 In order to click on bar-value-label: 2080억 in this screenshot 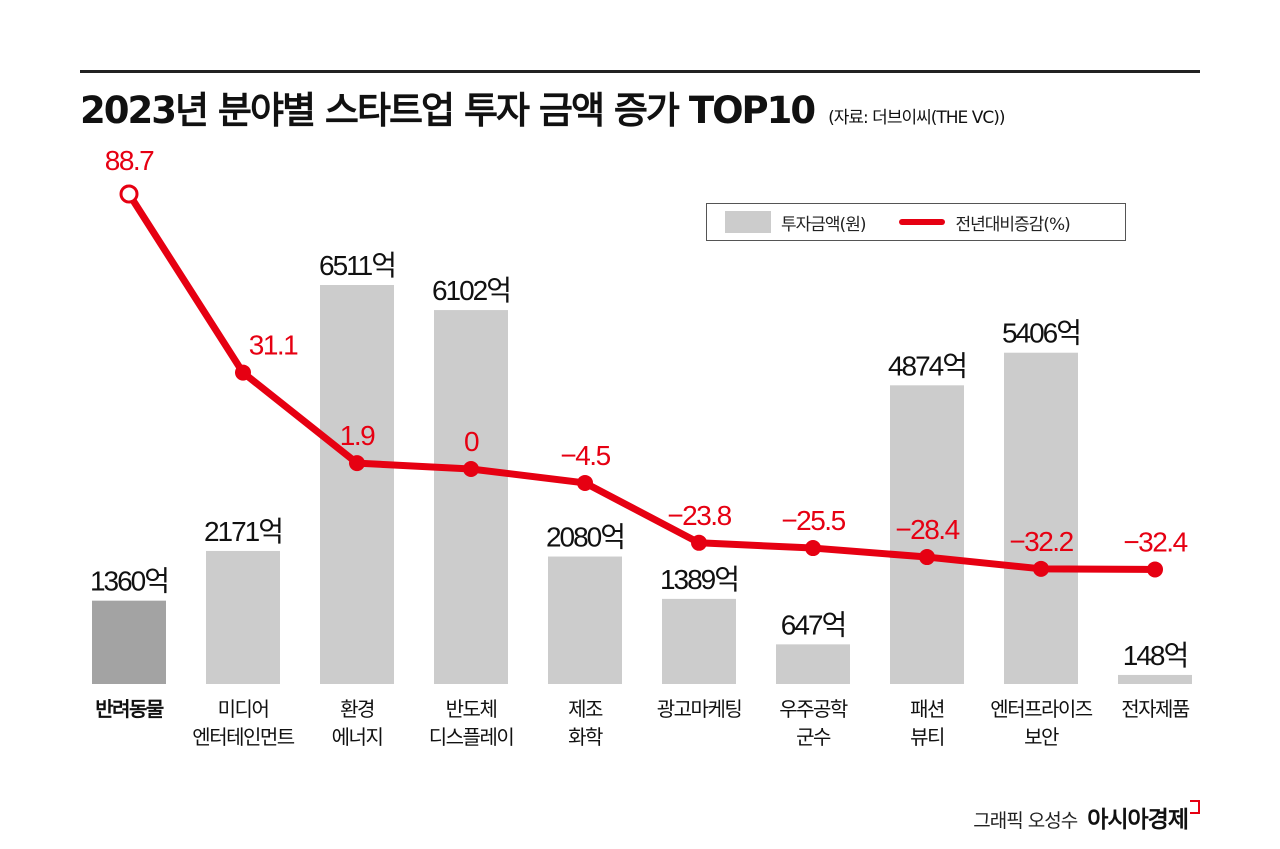, I will do `click(585, 537)`.